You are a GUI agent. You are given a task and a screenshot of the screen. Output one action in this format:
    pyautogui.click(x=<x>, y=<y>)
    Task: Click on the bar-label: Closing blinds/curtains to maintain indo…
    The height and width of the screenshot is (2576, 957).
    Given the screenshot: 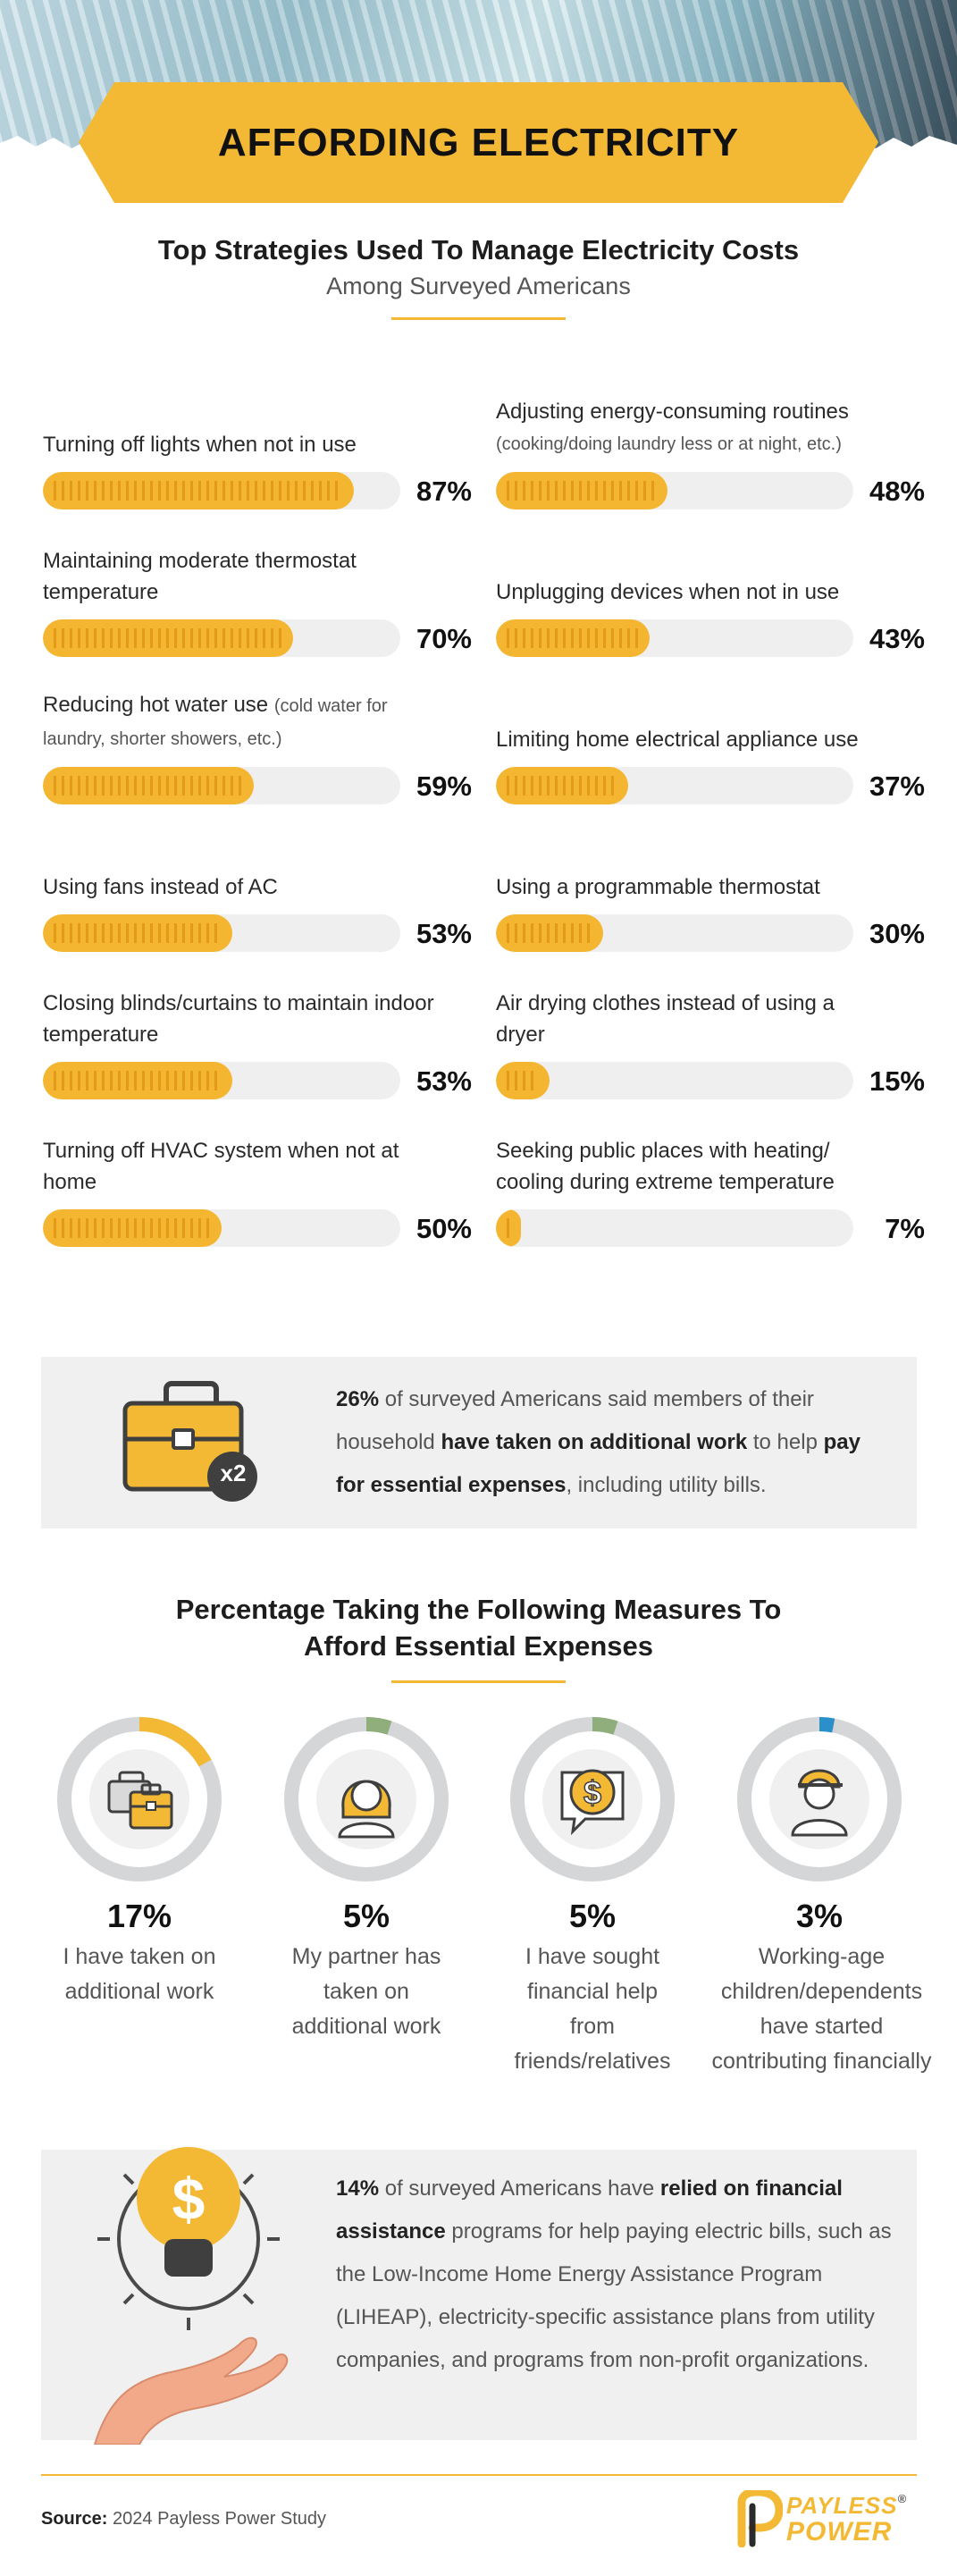 What is the action you would take?
    pyautogui.click(x=239, y=1019)
    